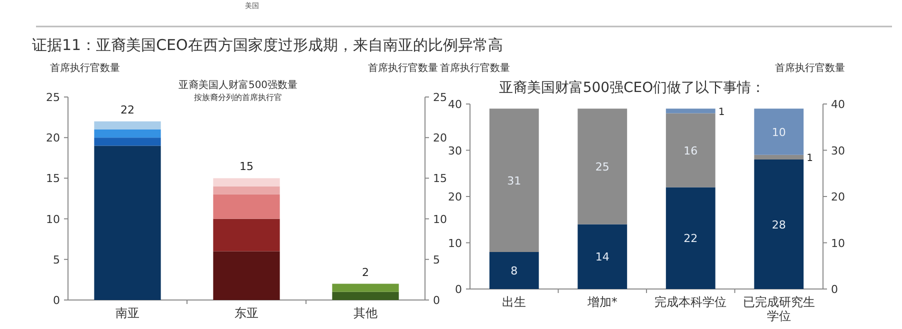 The image size is (902, 329). I want to click on x-tick-label: 东亚, so click(246, 313).